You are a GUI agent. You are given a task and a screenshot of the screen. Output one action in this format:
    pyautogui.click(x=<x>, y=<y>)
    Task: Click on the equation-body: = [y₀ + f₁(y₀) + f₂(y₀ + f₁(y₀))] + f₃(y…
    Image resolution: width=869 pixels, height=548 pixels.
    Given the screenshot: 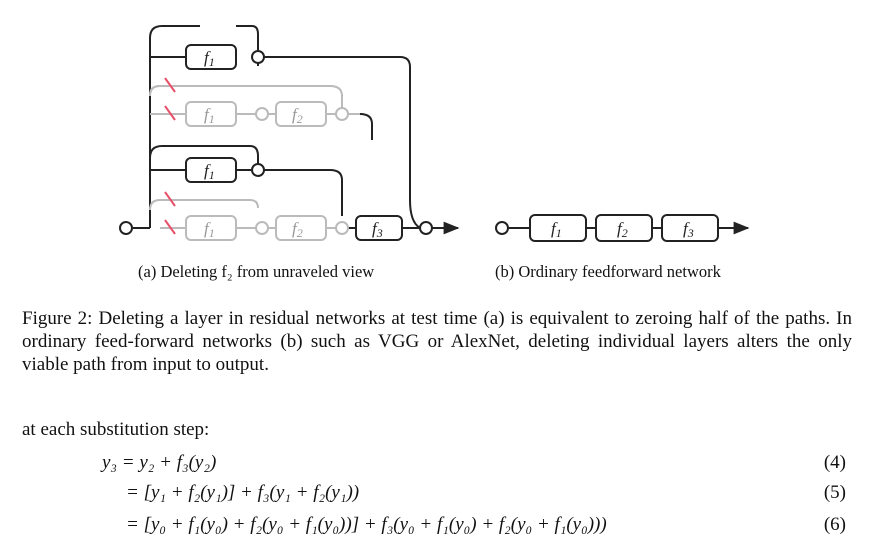 What is the action you would take?
    pyautogui.click(x=366, y=524)
    